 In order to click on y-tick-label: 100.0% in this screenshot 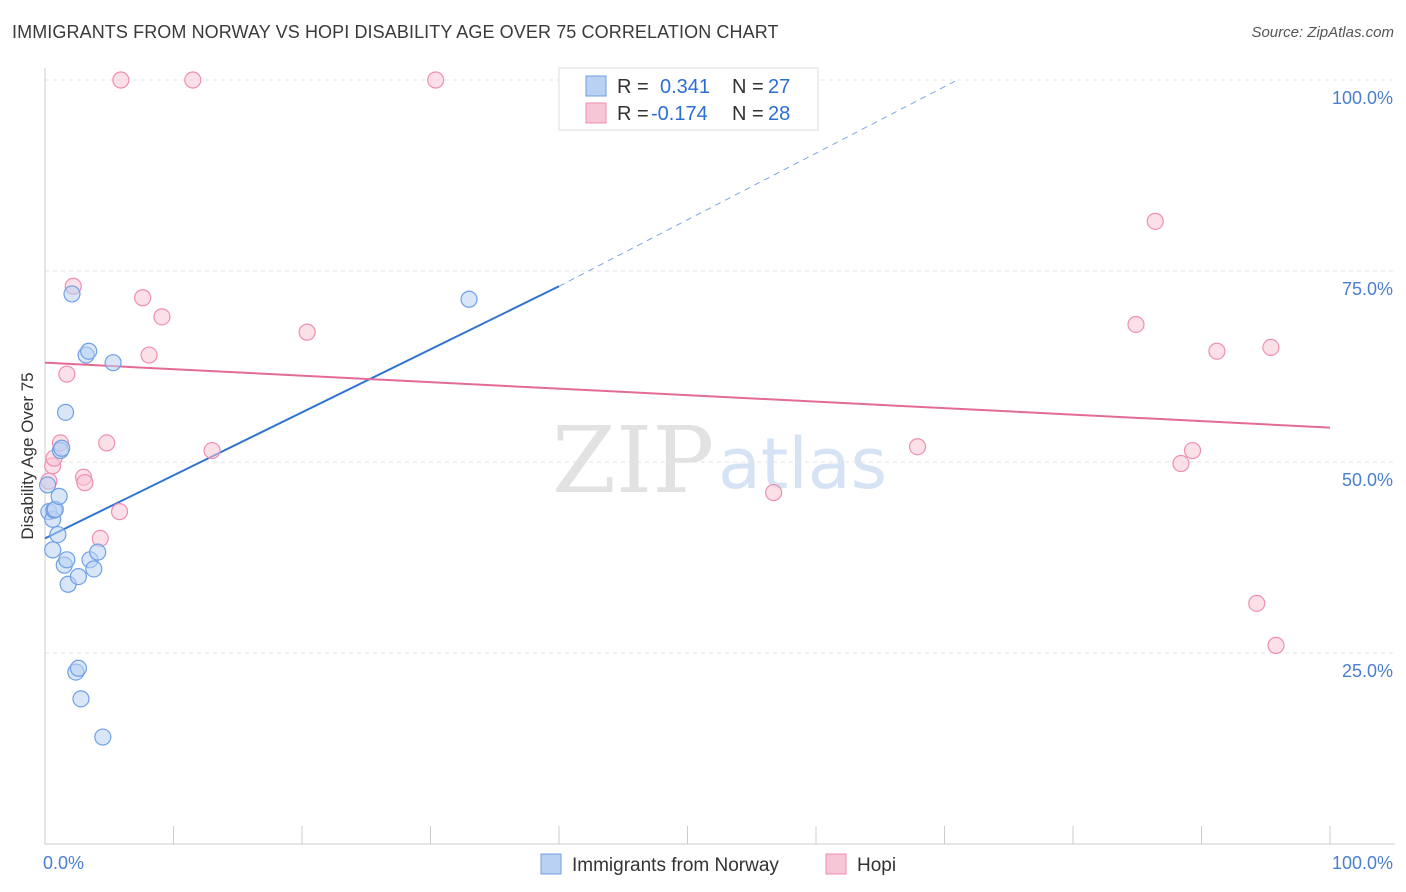, I will do `click(1362, 98)`.